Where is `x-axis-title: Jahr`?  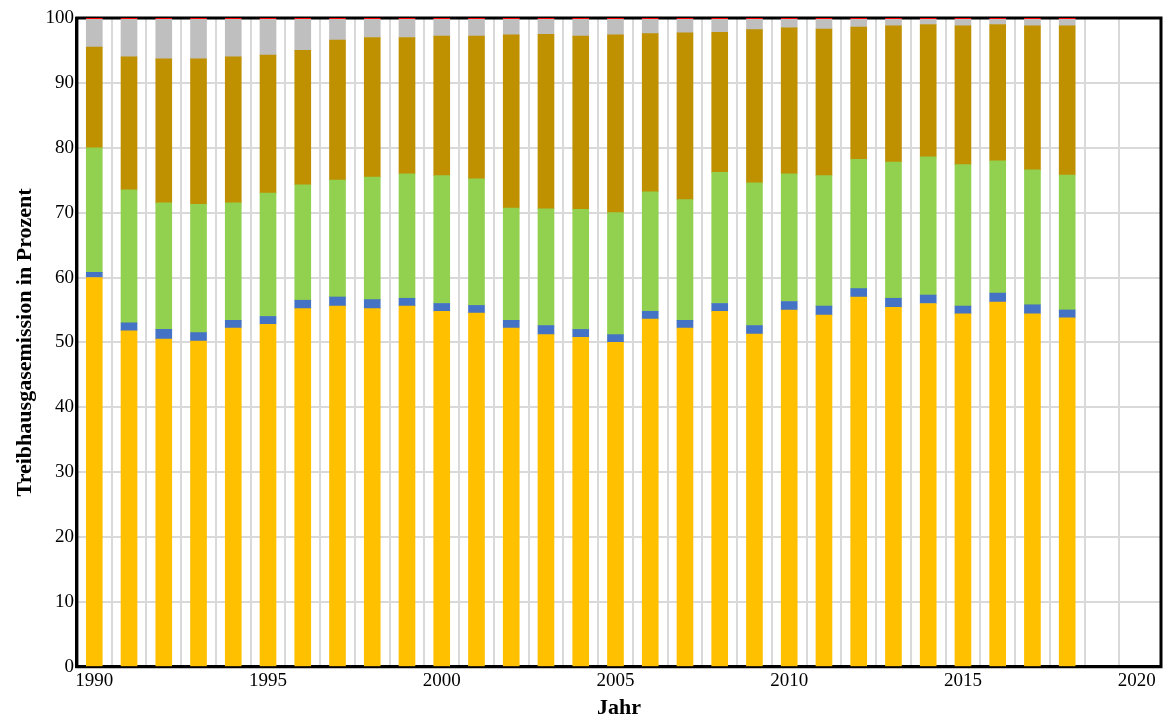 x-axis-title: Jahr is located at coordinates (619, 707).